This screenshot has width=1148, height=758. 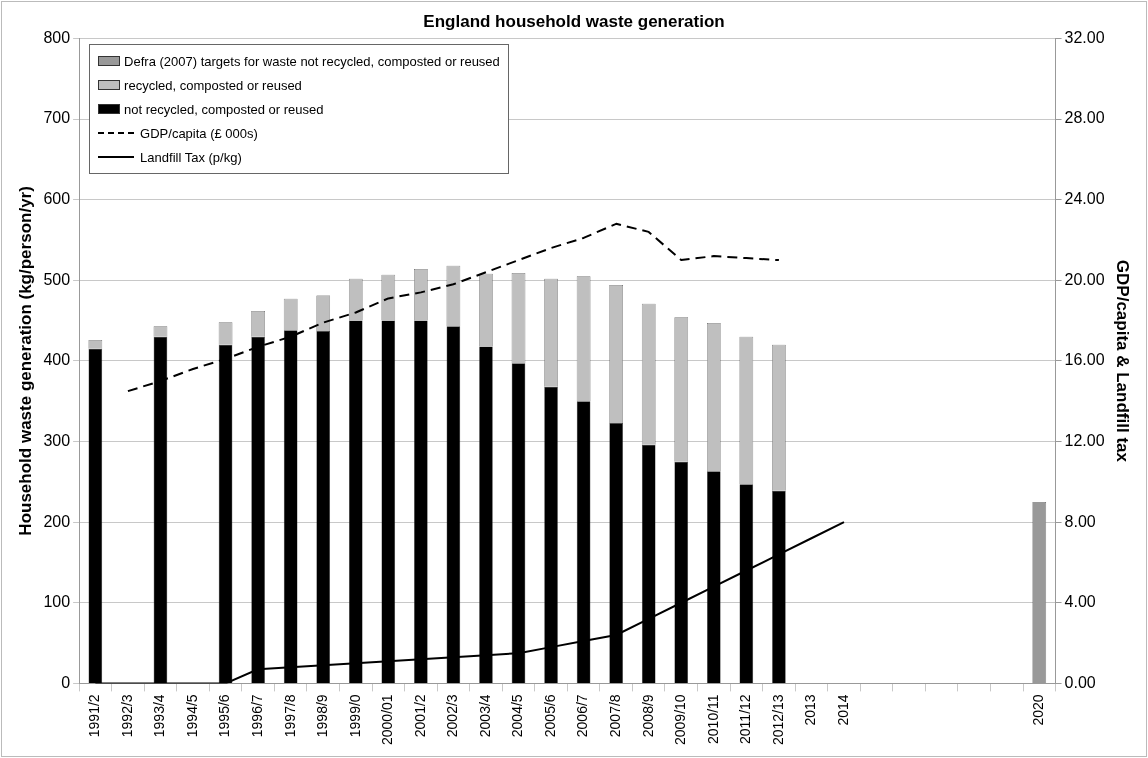 I want to click on x-tick-label: 2000/01, so click(x=387, y=719).